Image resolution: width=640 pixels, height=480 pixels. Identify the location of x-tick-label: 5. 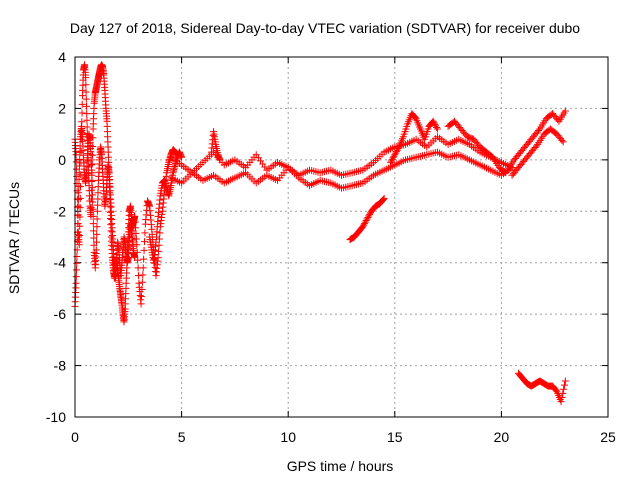
(182, 437).